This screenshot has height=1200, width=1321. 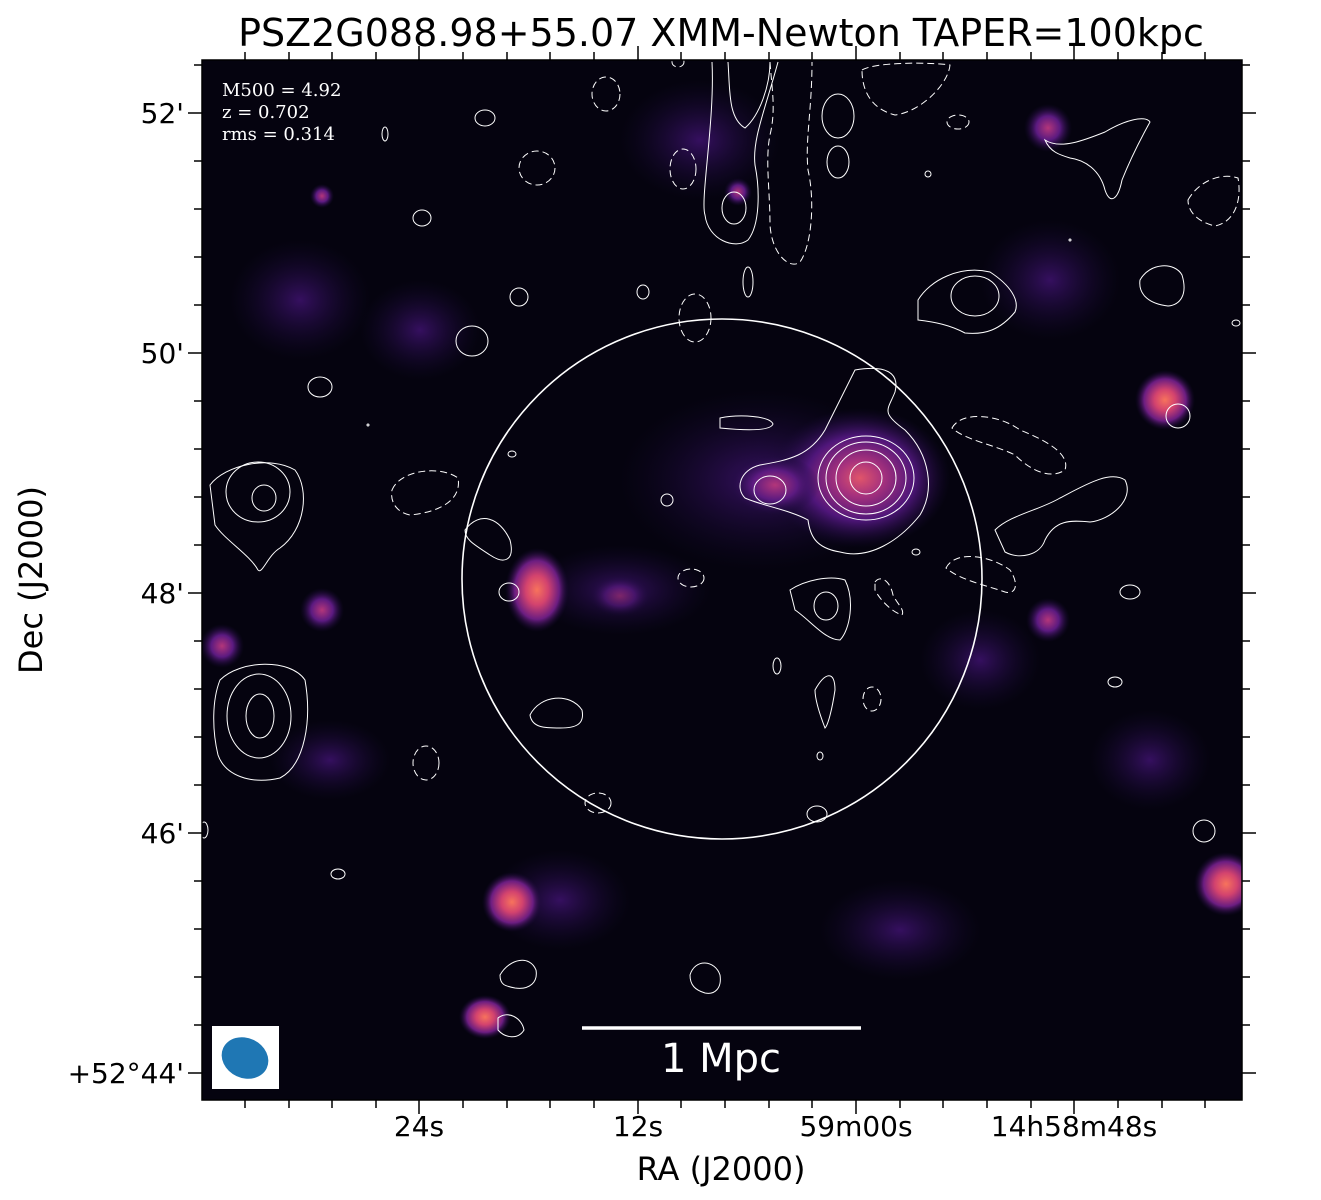 What do you see at coordinates (162, 593) in the screenshot?
I see `y-tick-label-2: 48'` at bounding box center [162, 593].